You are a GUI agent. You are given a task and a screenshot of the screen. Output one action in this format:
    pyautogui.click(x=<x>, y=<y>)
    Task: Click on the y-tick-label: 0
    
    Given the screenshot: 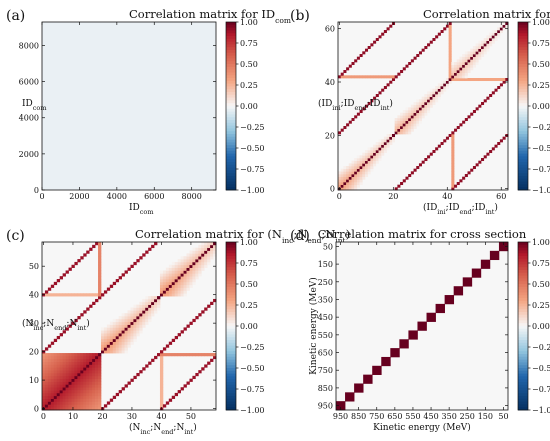 What is the action you would take?
    pyautogui.click(x=36, y=409)
    